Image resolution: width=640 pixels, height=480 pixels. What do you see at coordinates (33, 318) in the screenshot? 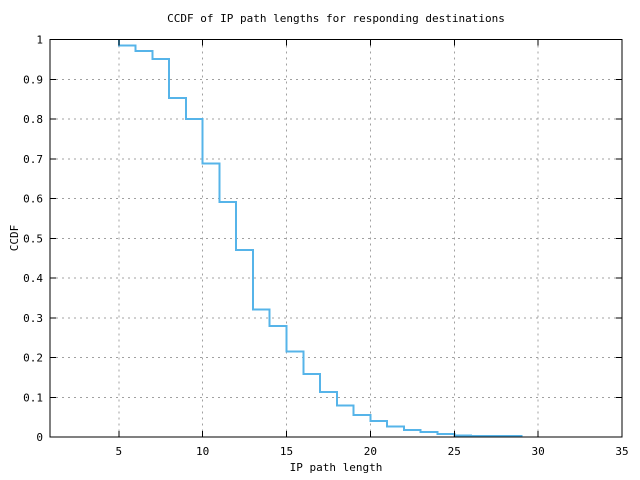
I see `y-tick-label-0.3: 0.3` at bounding box center [33, 318].